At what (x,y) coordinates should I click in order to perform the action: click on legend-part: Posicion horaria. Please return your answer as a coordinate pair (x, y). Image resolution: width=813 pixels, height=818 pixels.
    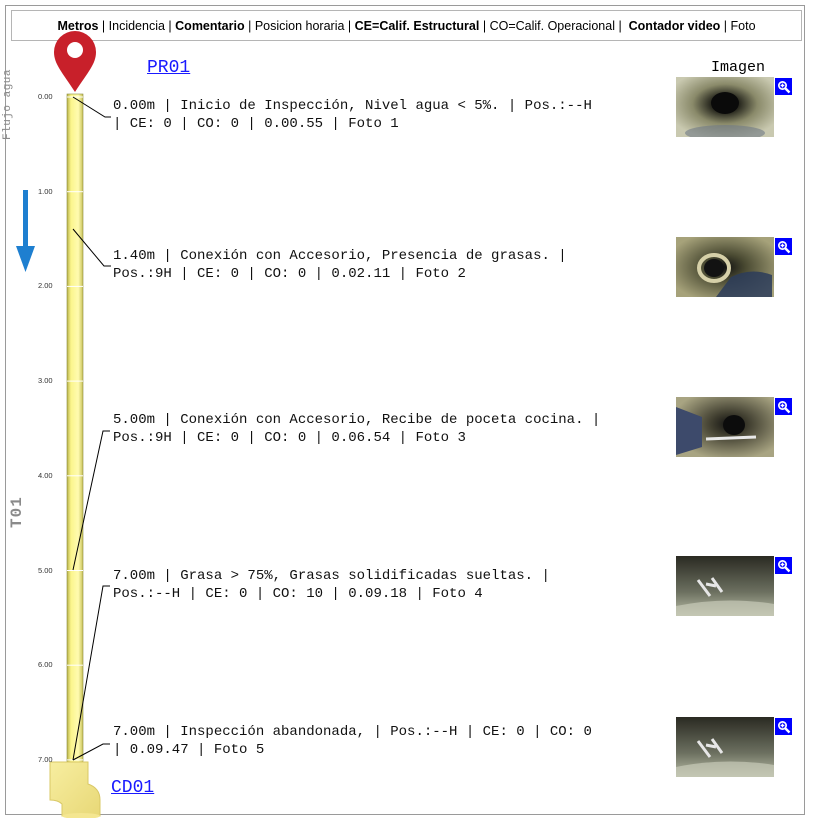
    Looking at the image, I should click on (299, 25).